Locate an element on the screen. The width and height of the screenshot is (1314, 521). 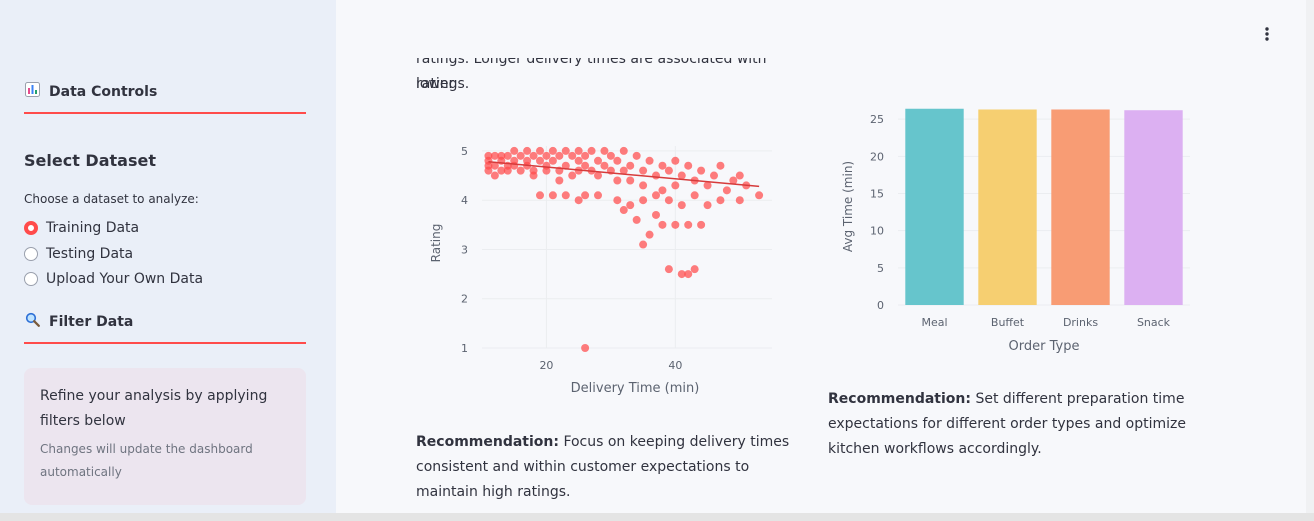
data-controls-divider is located at coordinates (165, 113).